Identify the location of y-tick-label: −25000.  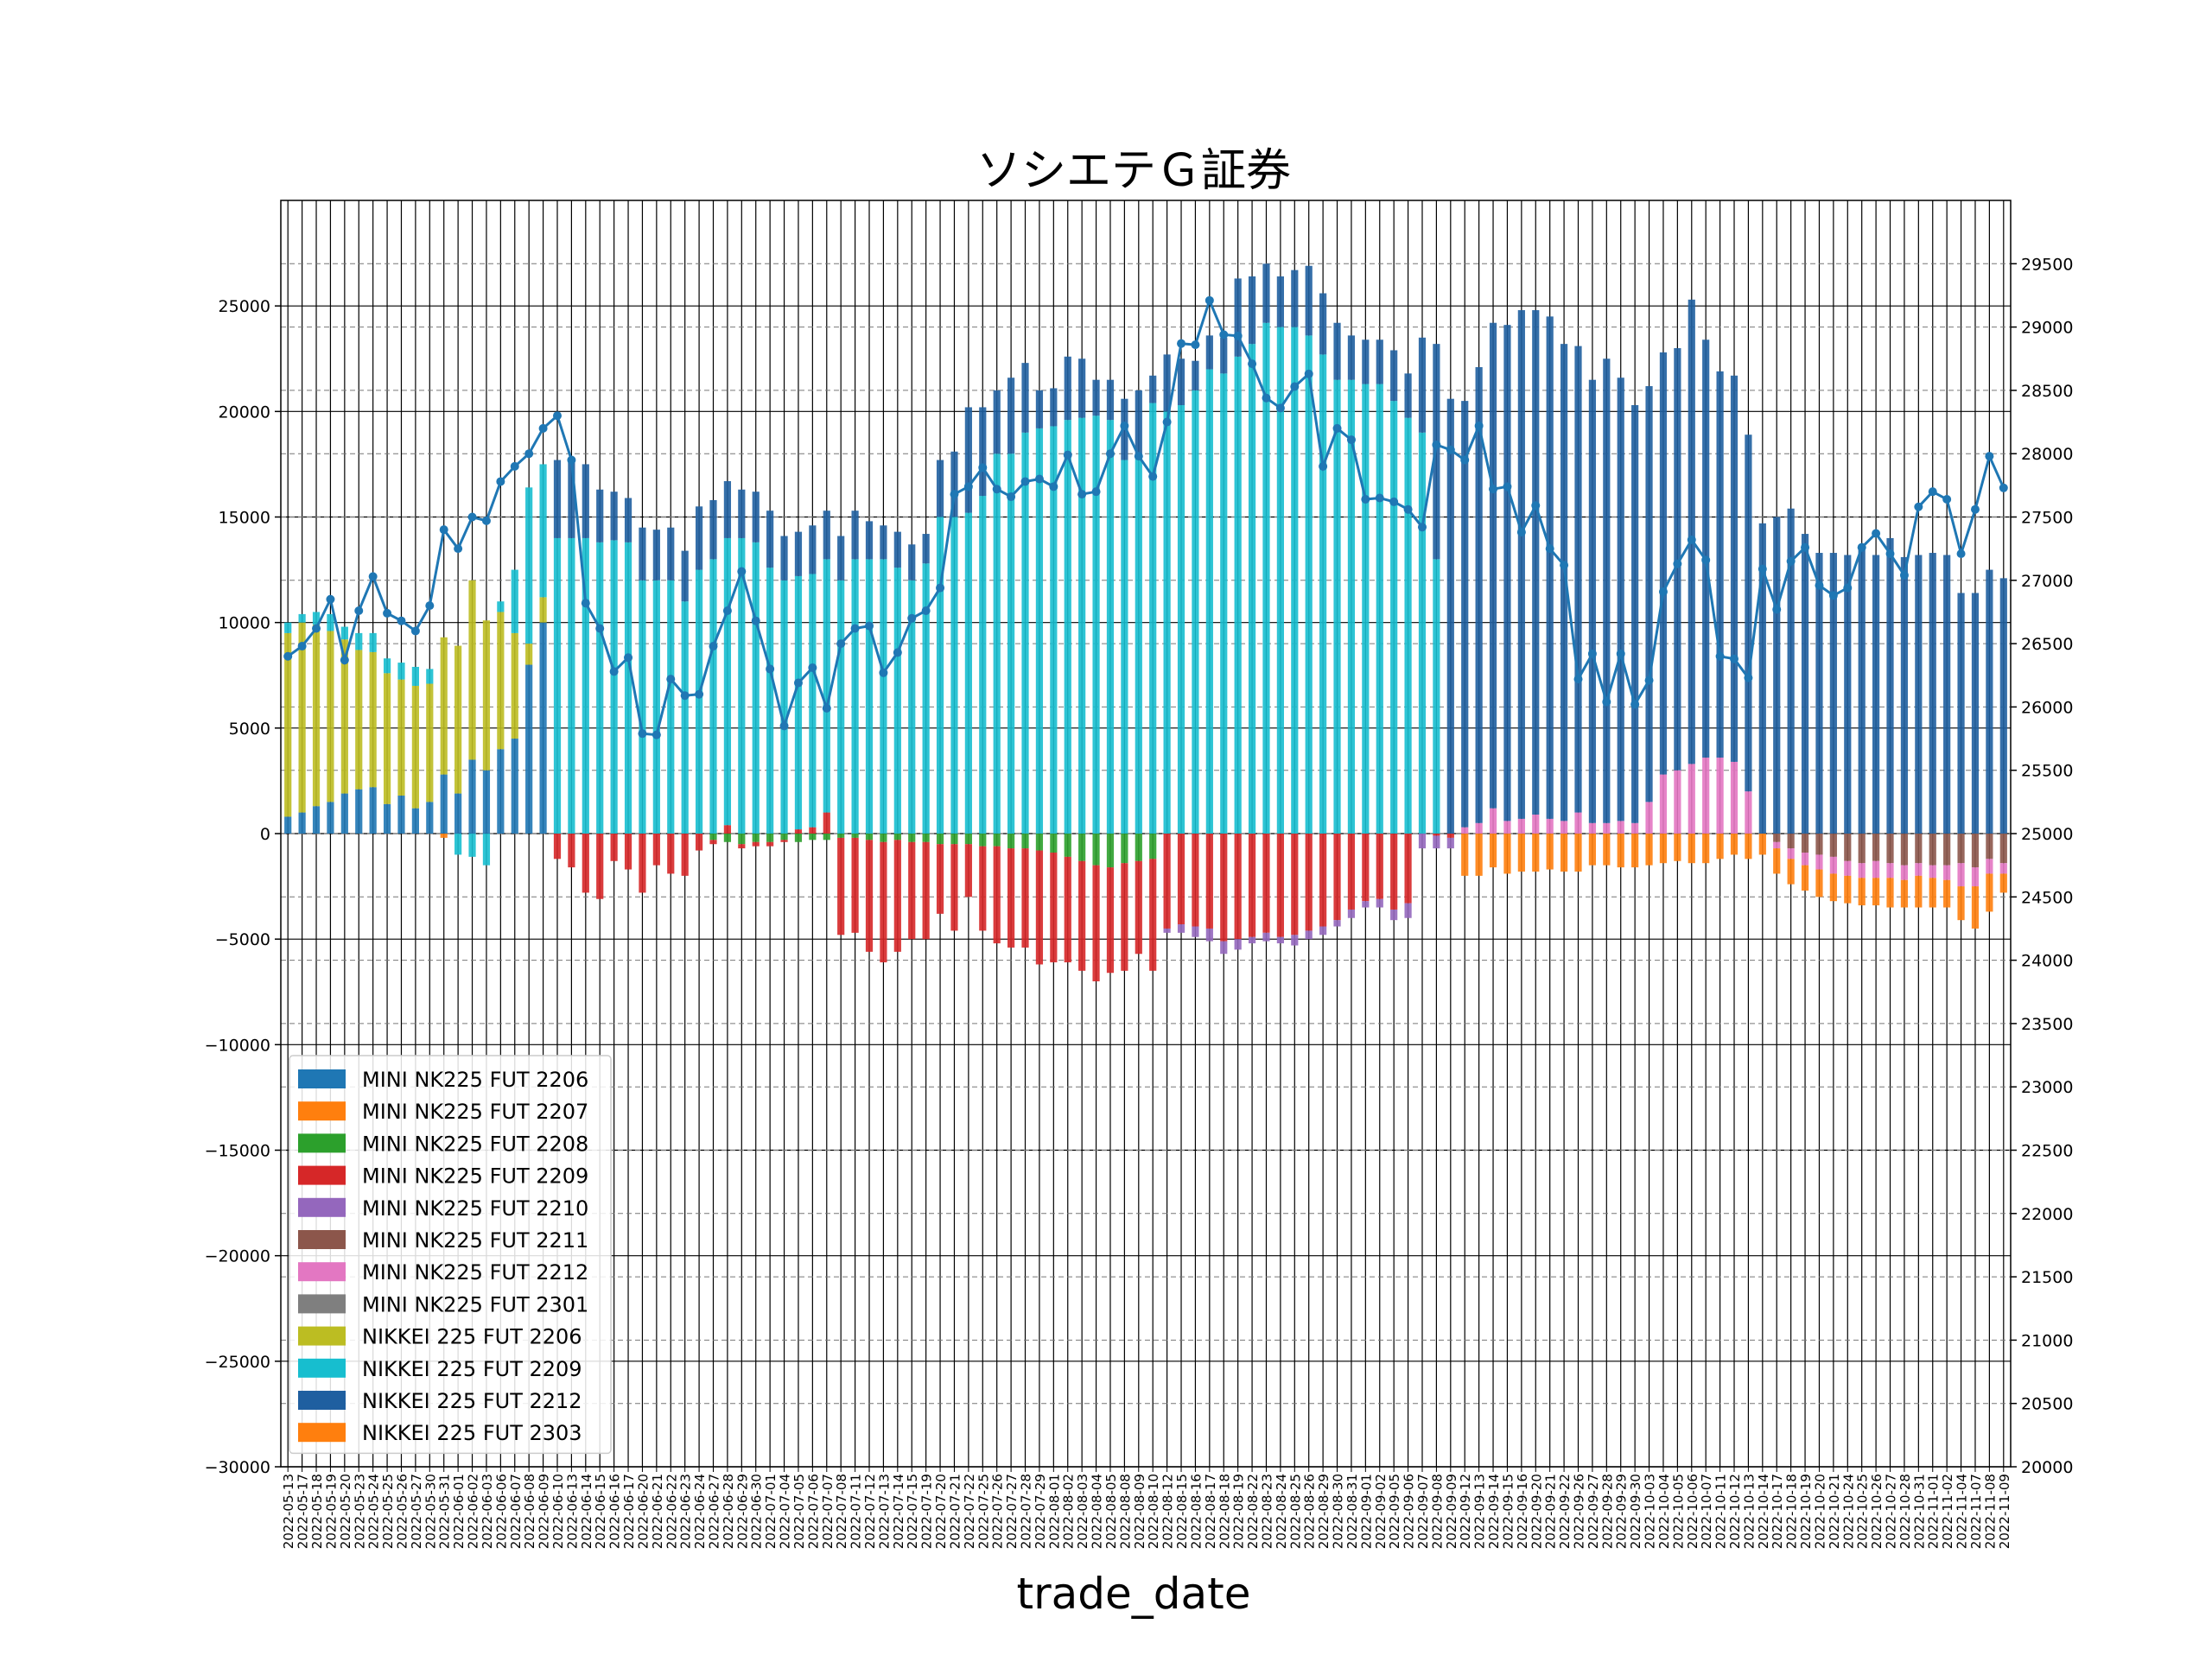
(237, 1362).